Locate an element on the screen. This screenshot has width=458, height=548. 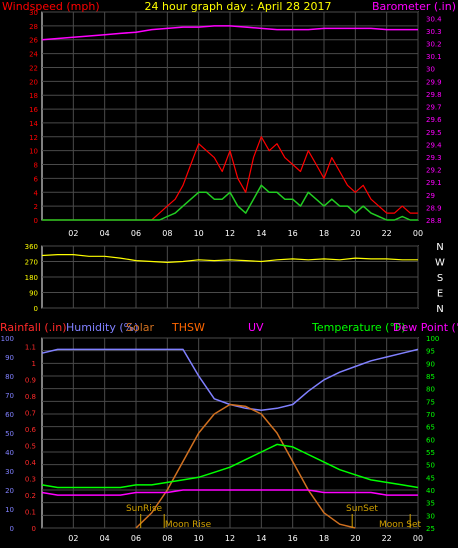
rainfall-tick-label: 0.3 is located at coordinates (30, 479).